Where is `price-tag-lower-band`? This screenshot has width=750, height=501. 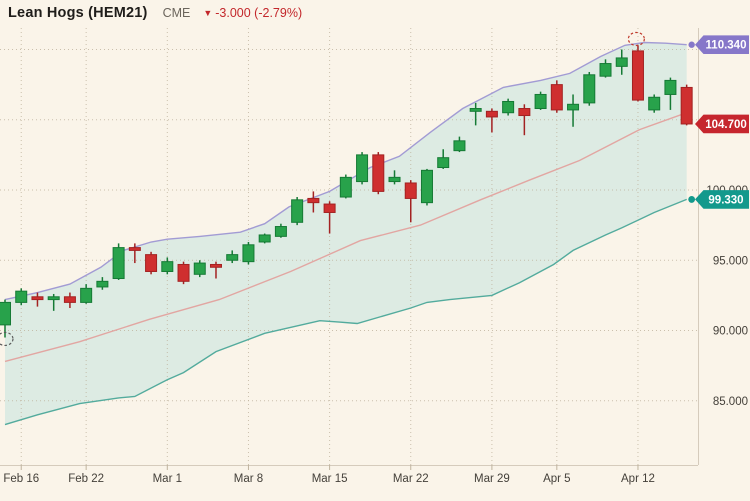
price-tag-lower-band is located at coordinates (722, 199).